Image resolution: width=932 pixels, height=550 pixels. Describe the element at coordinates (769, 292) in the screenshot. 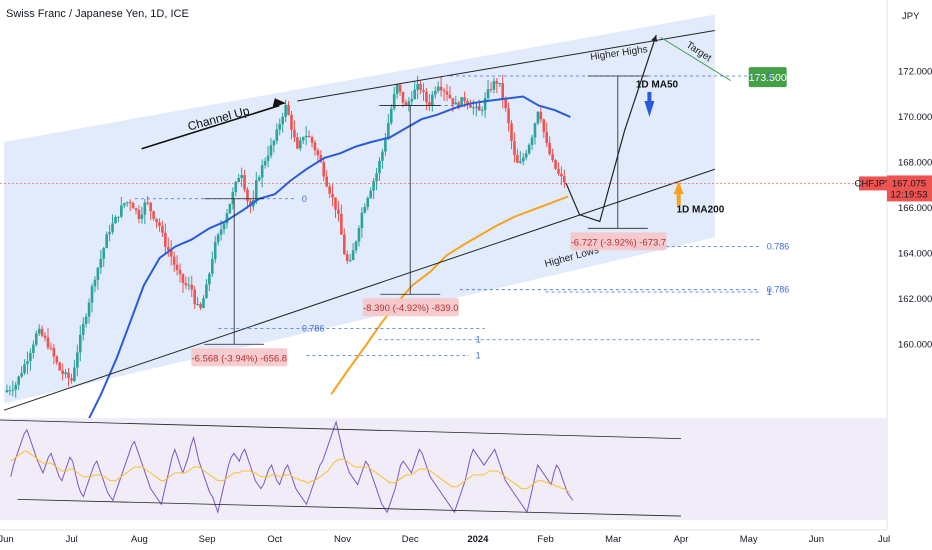

I see `fib-level-label: 1` at that location.